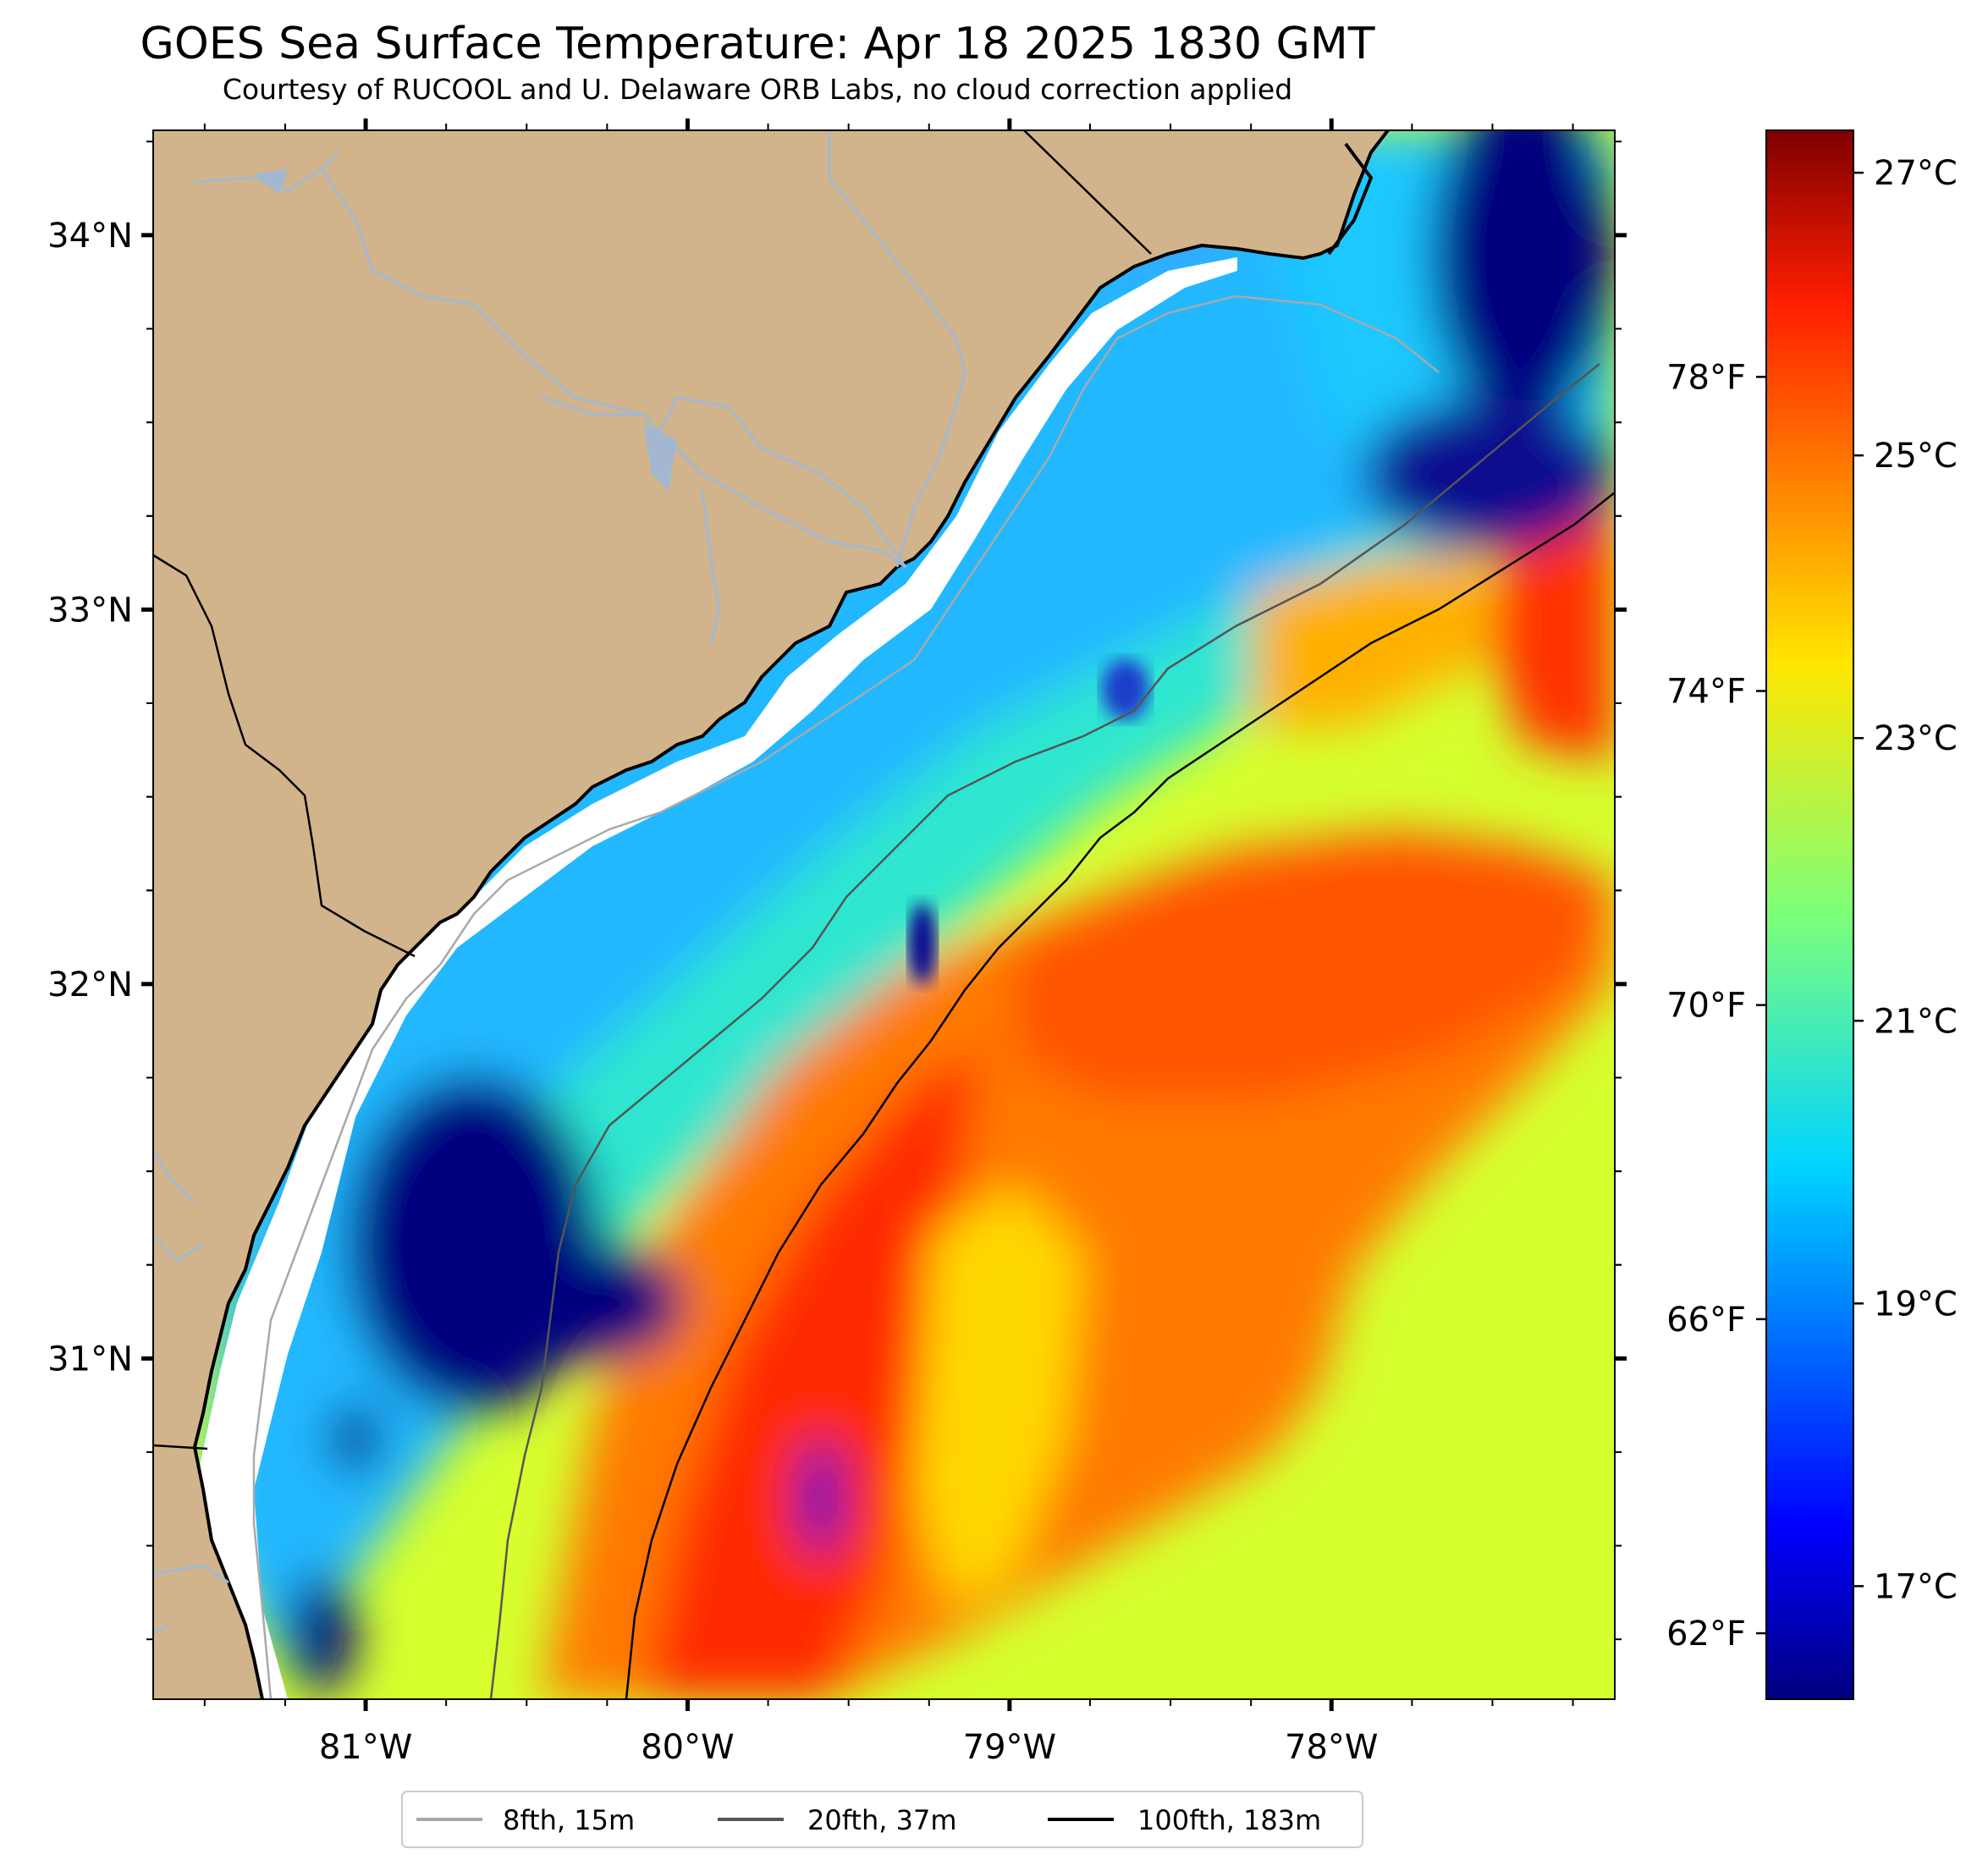  Describe the element at coordinates (90, 1359) in the screenshot. I see `lat-tick-label: 31°N` at that location.